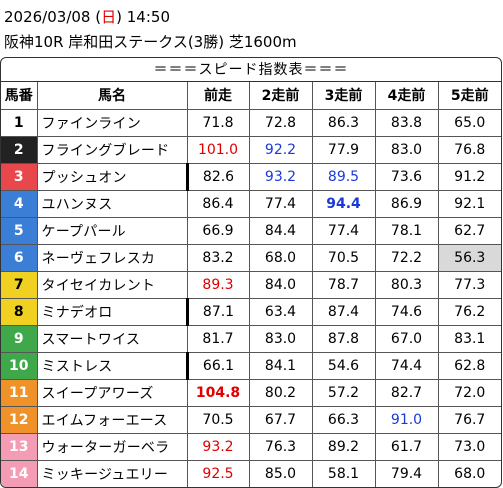 The image size is (503, 488). What do you see at coordinates (343, 365) in the screenshot?
I see `index-cell: 54.6` at bounding box center [343, 365].